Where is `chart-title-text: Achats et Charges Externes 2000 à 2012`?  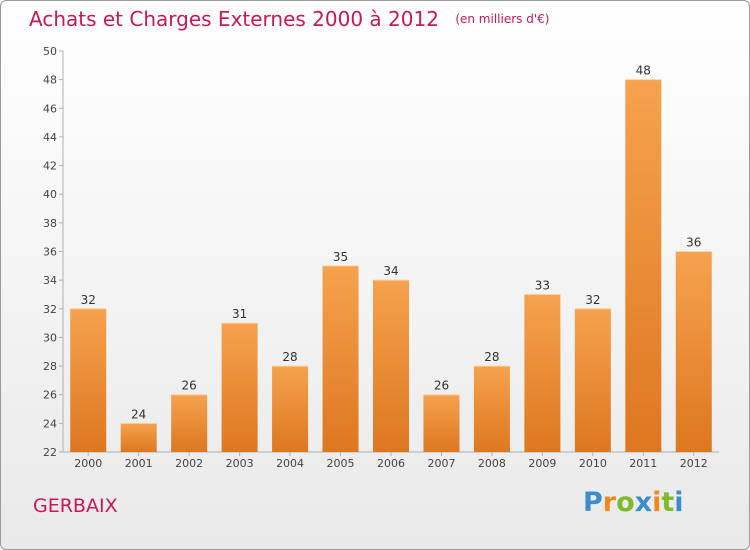
chart-title-text: Achats et Charges Externes 2000 à 2012 is located at coordinates (234, 19).